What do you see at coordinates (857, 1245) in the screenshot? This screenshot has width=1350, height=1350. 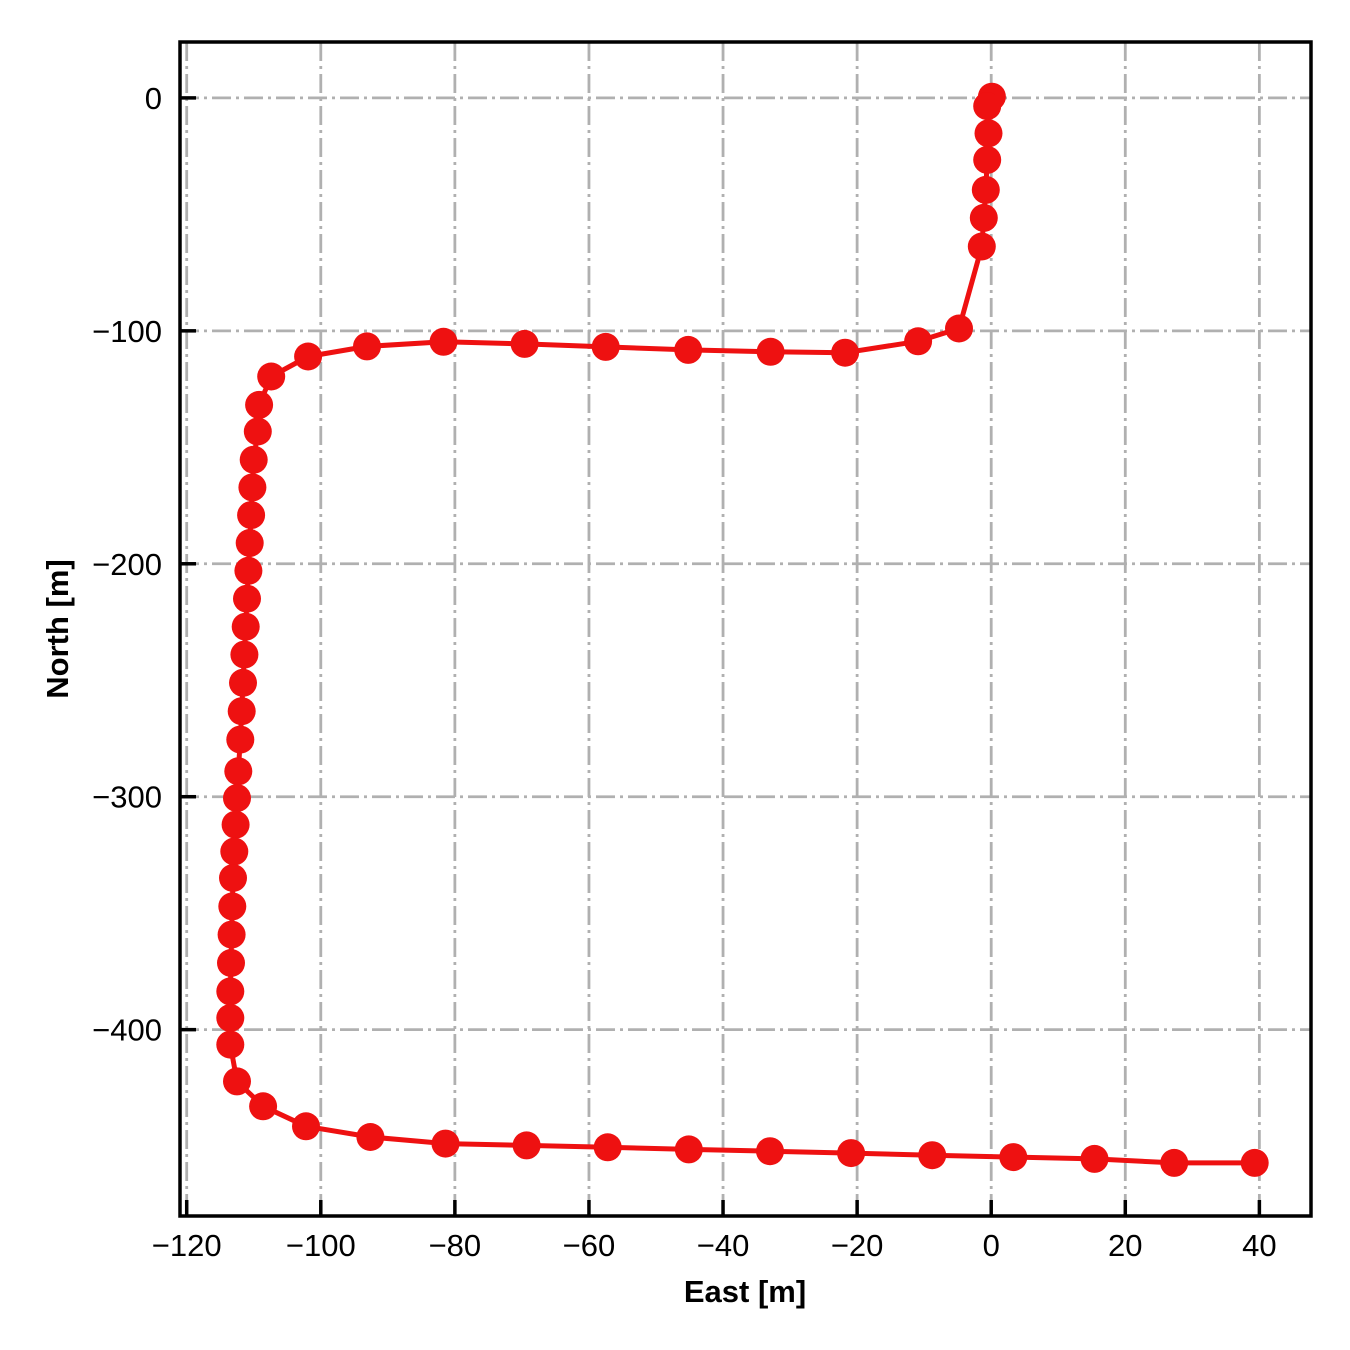 I see `x-tick-label: −20` at bounding box center [857, 1245].